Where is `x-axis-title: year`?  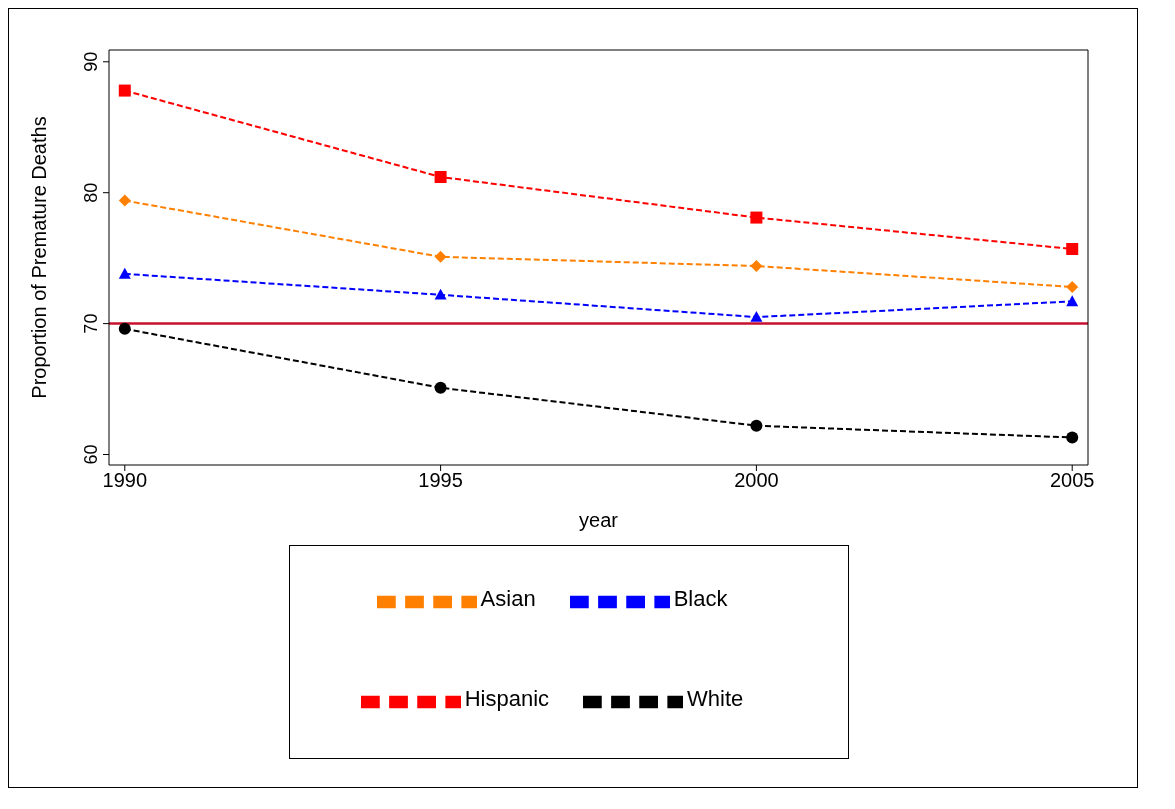
x-axis-title: year is located at coordinates (599, 520).